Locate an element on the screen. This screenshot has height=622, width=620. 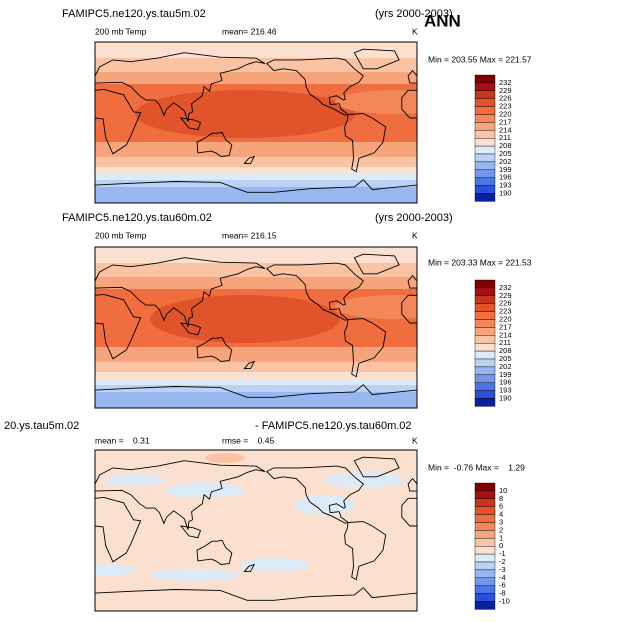
field-label: 200 mb Temp is located at coordinates (121, 235).